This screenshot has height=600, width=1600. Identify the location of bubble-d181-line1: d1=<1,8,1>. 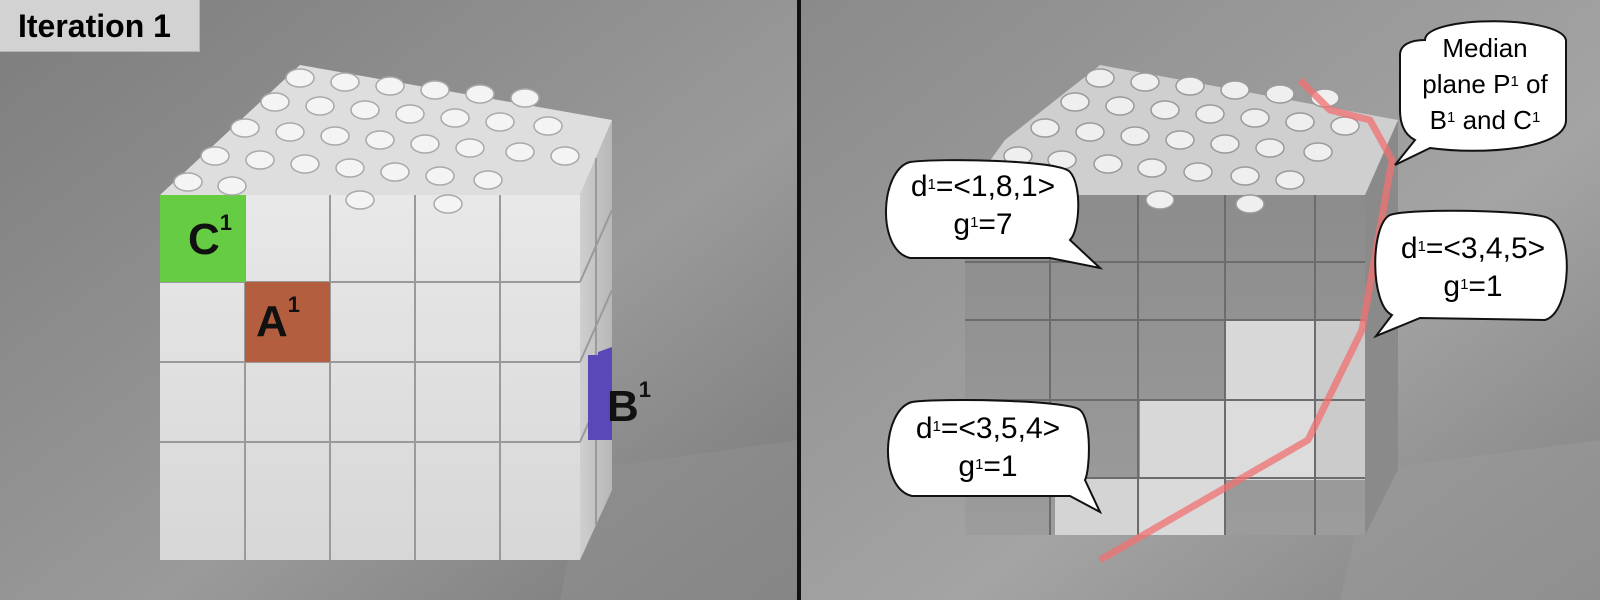
(983, 186).